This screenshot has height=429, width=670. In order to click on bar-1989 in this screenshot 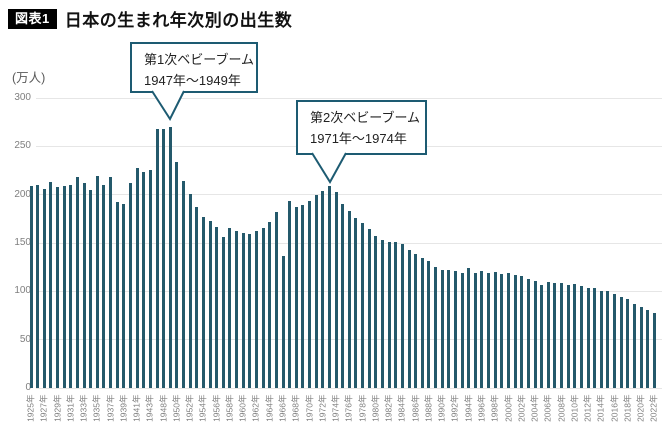, I will do `click(436, 327)`.